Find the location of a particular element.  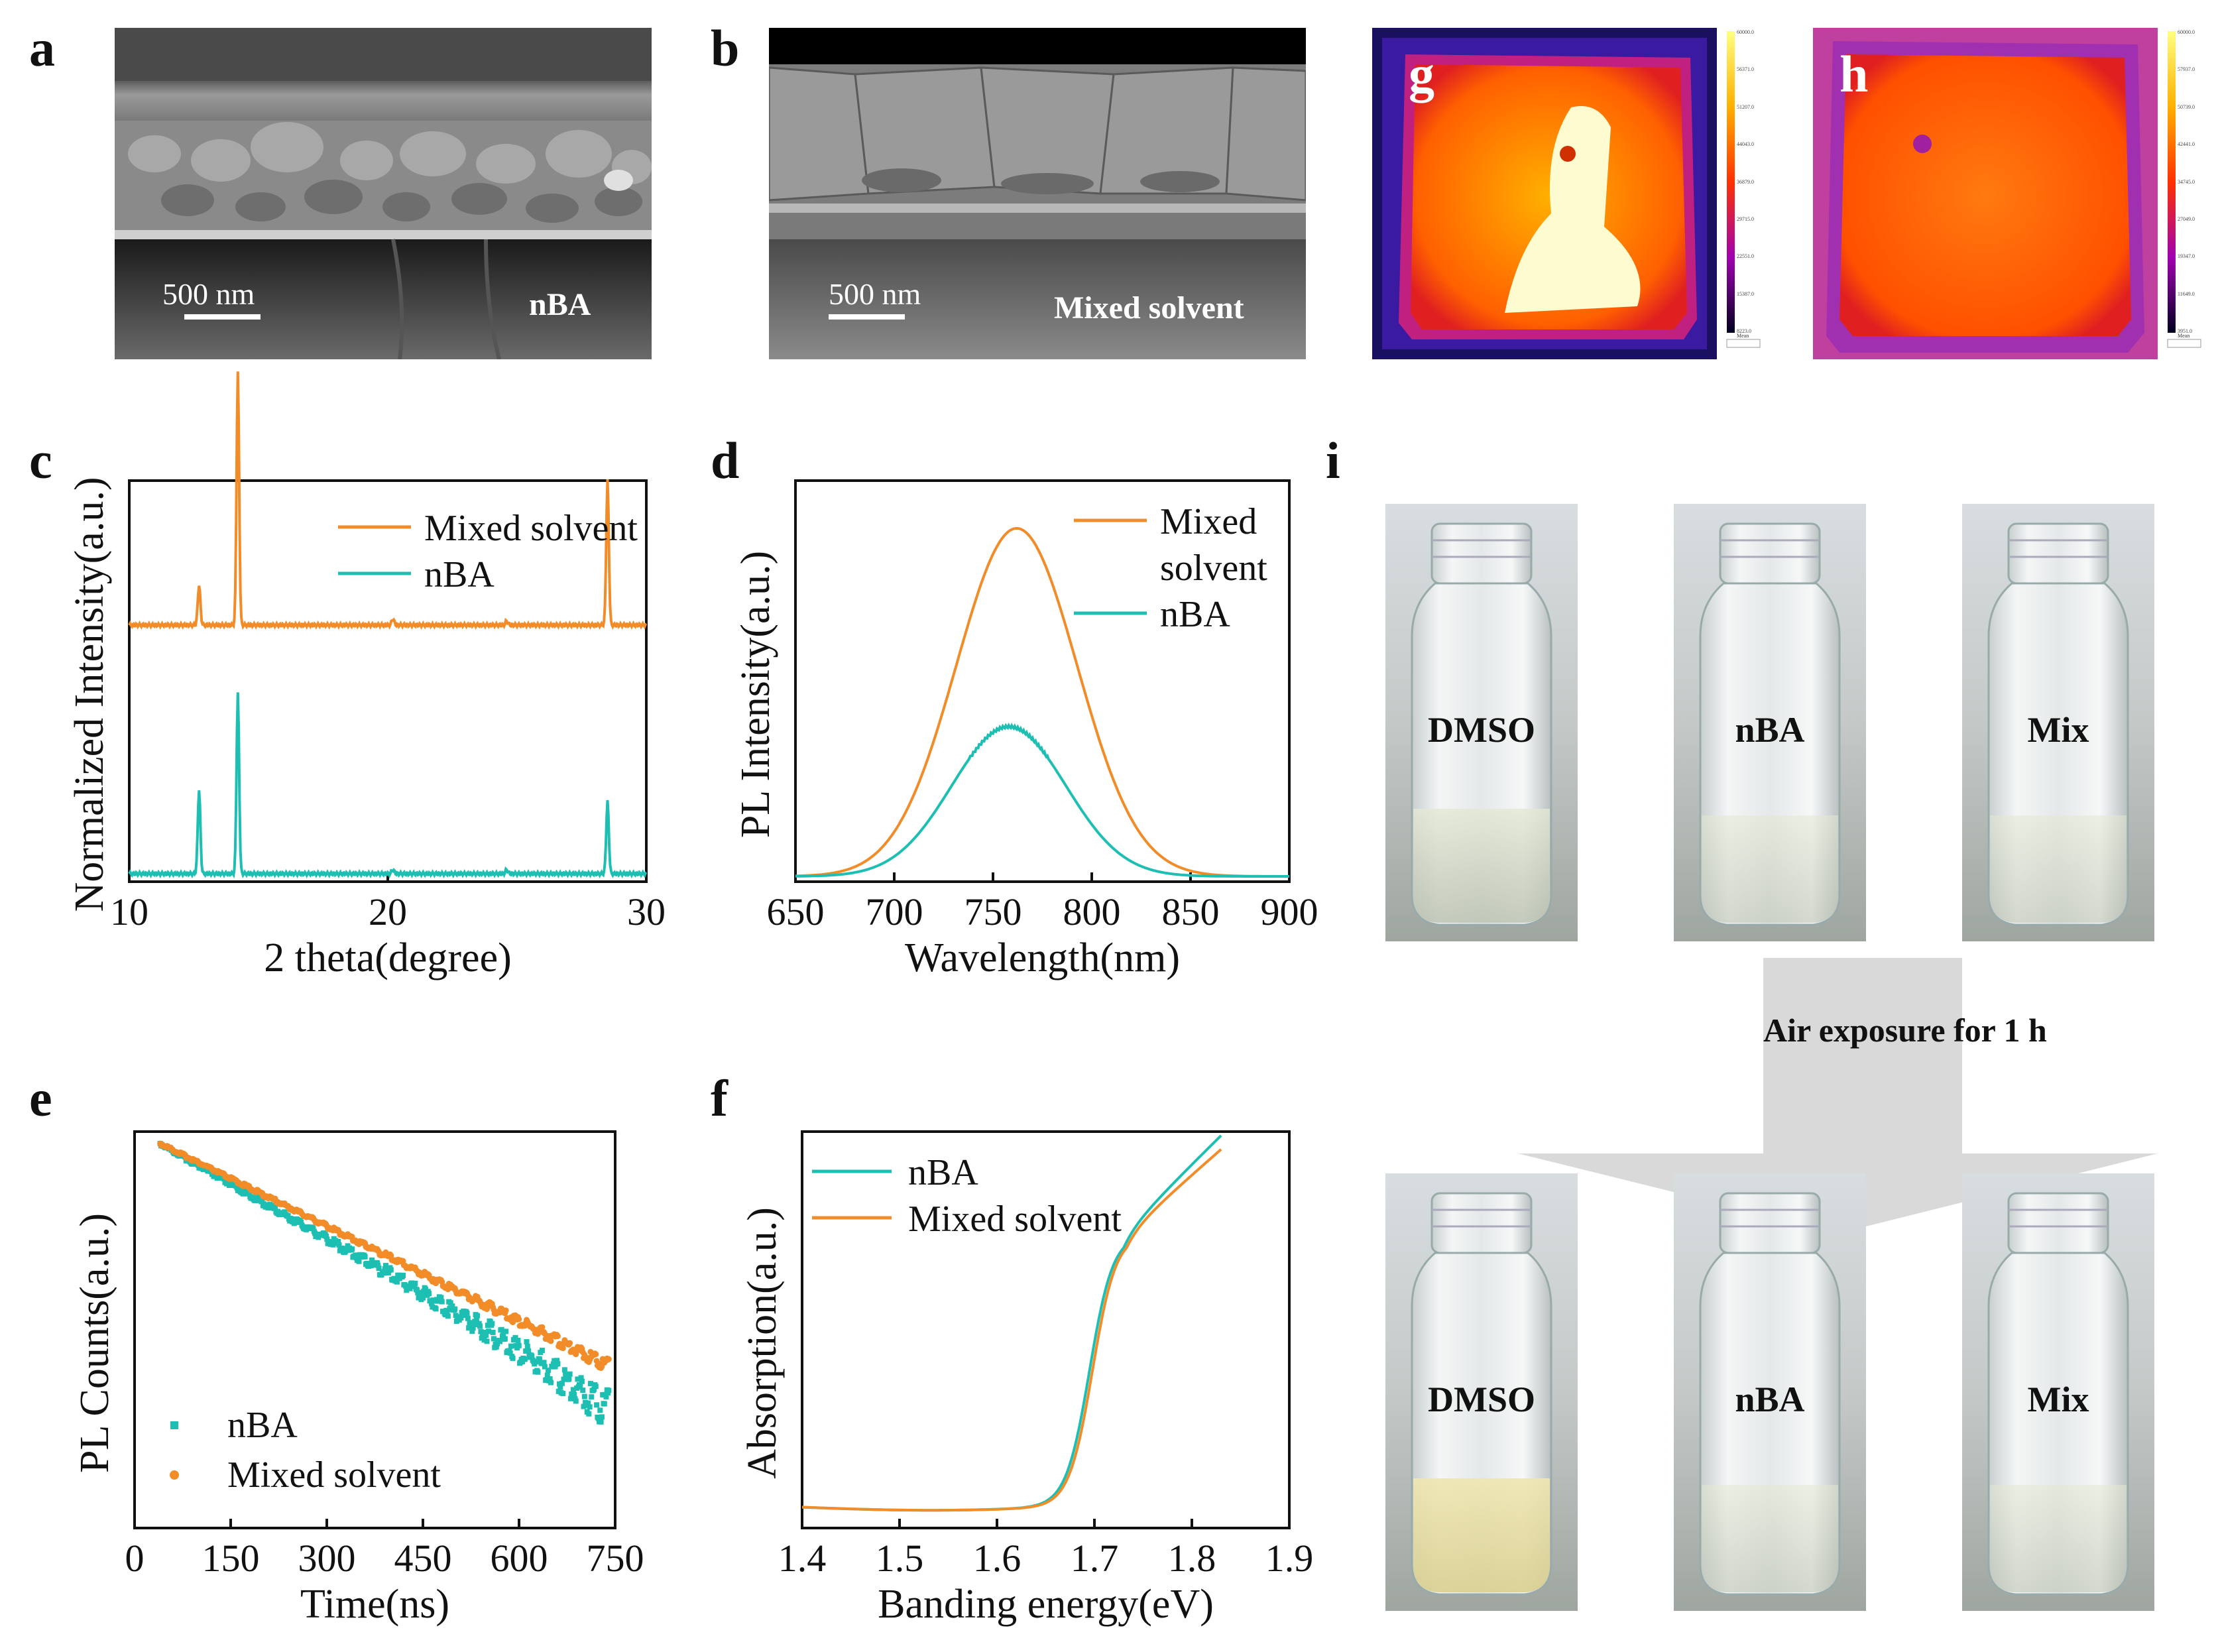

colorbar-tick: 11649.0 is located at coordinates (2186, 293).